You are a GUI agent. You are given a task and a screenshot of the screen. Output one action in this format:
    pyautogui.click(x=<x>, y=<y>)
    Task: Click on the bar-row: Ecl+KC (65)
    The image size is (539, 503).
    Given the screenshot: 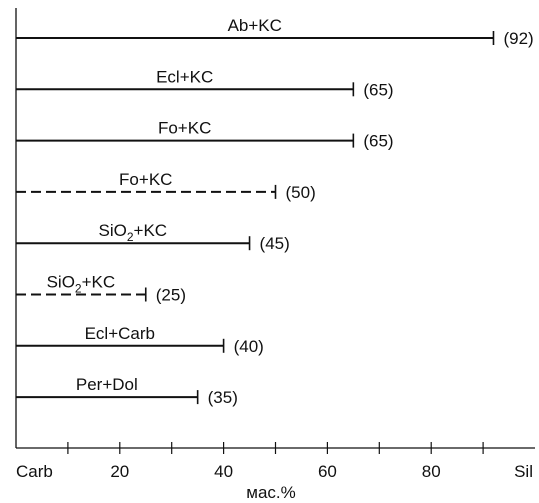 What is the action you would take?
    pyautogui.click(x=205, y=83)
    